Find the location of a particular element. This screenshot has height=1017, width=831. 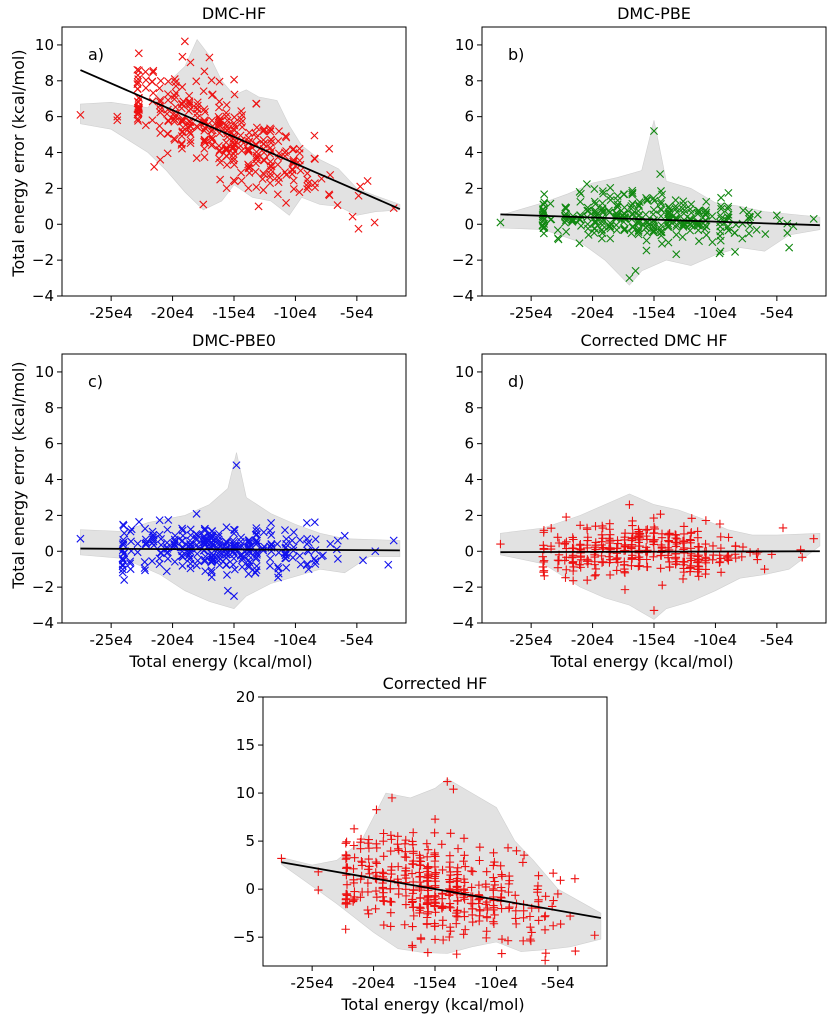

x-axis-label-c: Total energy (kcal/mol) is located at coordinates (220, 661).